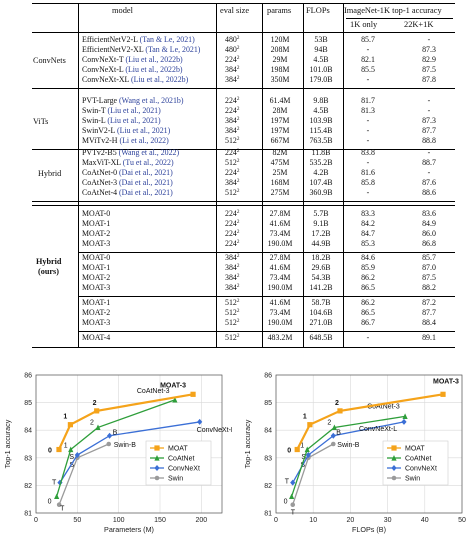 The height and width of the screenshot is (537, 474). Describe the element at coordinates (243, 88) in the screenshot. I see `group-rule` at that location.